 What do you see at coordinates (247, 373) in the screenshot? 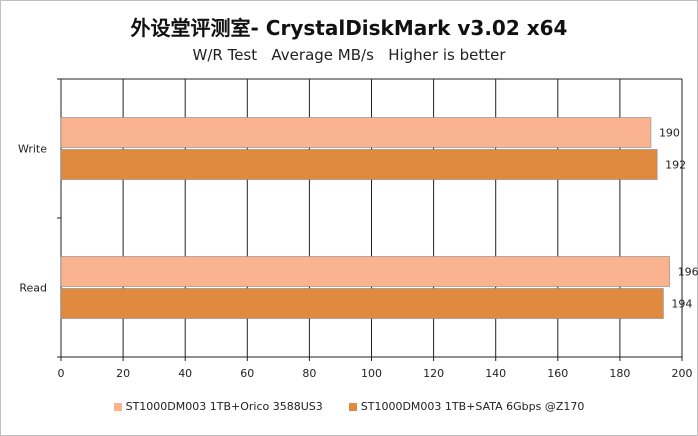
I see `x-tick-label: 60` at bounding box center [247, 373].